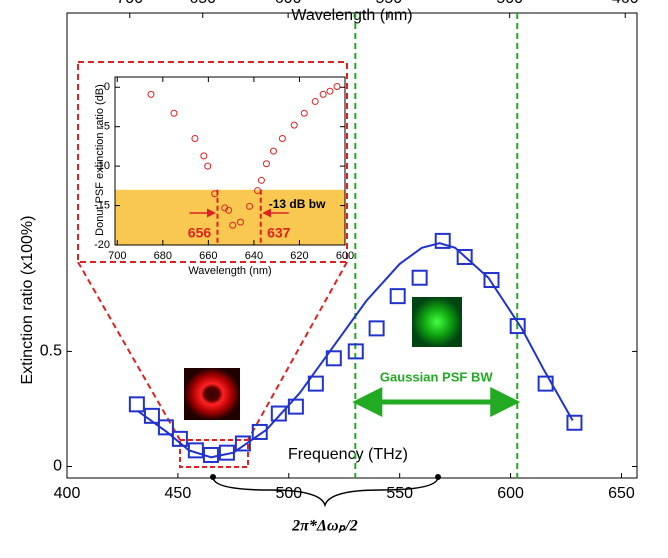 The image size is (668, 558). Describe the element at coordinates (105, 127) in the screenshot. I see `y-tick-label: -5` at that location.